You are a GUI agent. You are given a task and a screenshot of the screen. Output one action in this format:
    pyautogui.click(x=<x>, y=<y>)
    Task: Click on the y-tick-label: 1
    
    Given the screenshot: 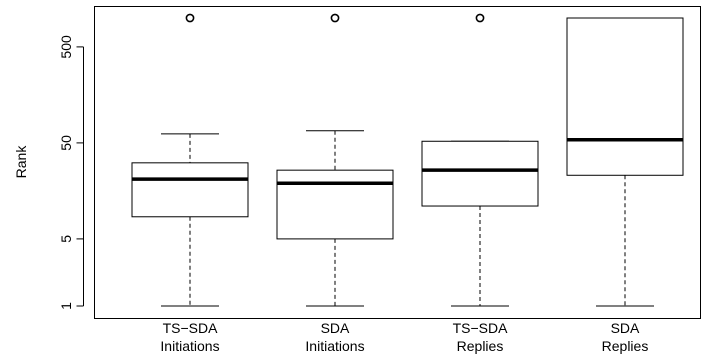 What is the action you would take?
    pyautogui.click(x=66, y=306)
    